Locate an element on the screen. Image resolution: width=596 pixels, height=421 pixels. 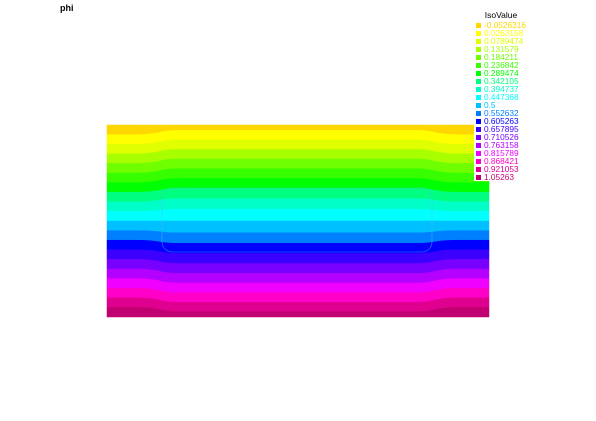
legend-entry: 0.342105 is located at coordinates (501, 81).